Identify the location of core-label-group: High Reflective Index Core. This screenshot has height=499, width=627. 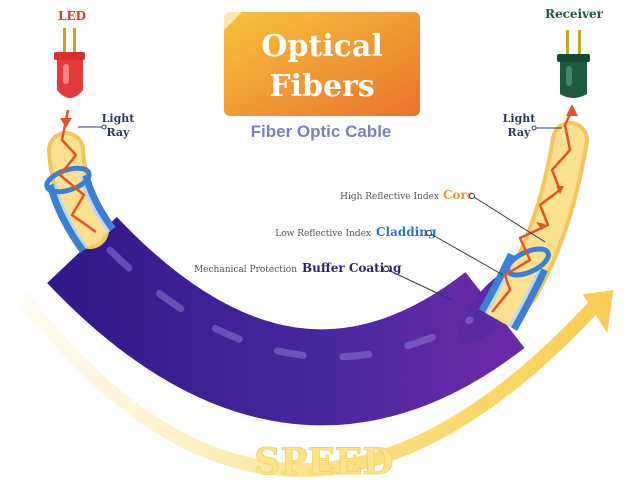
(443, 215).